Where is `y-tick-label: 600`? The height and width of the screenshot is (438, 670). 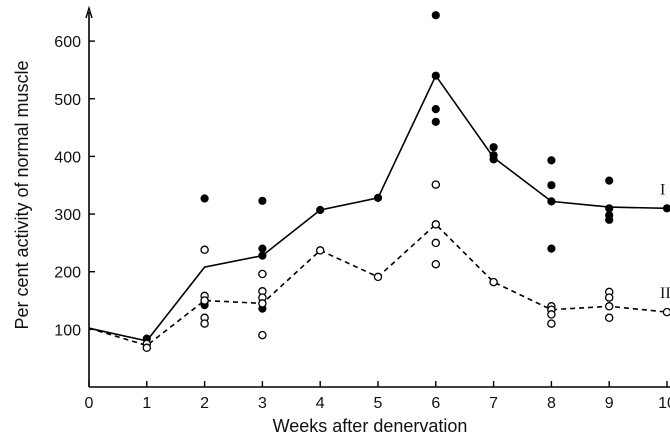 y-tick-label: 600 is located at coordinates (67, 42).